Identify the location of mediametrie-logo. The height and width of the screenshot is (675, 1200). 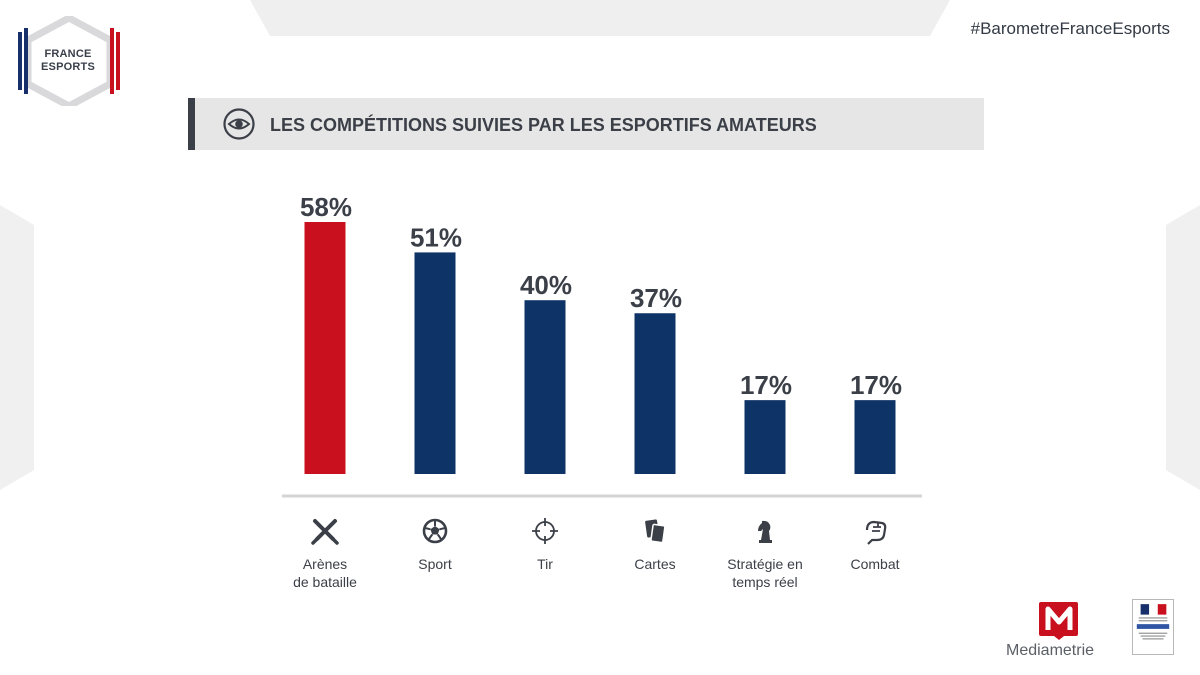
(1058, 621).